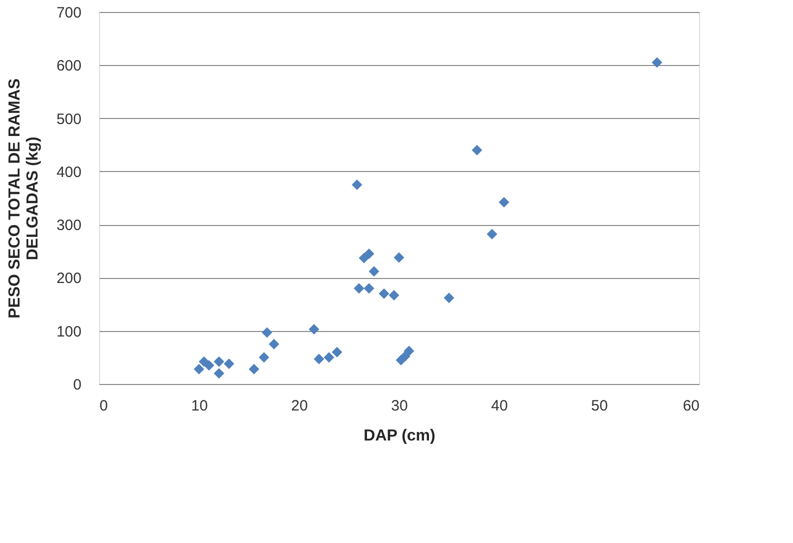 The width and height of the screenshot is (793, 543). I want to click on y-tick-label: 200, so click(69, 279).